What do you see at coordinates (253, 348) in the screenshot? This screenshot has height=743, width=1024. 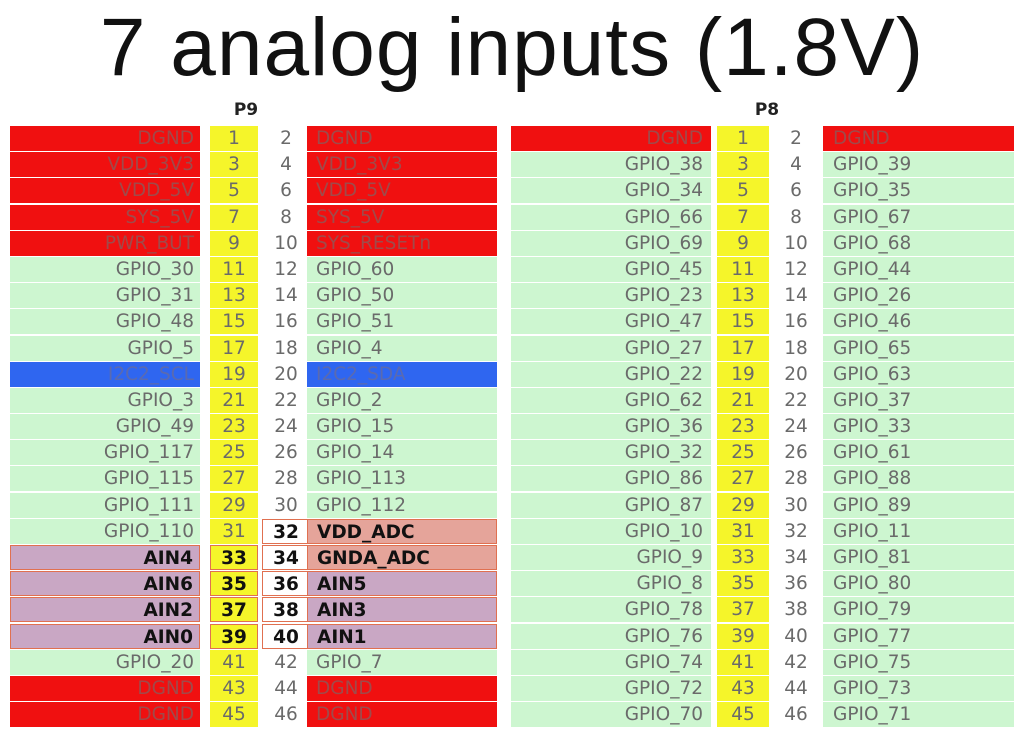 I see `p9-pin-row: GPIO_5 17 18 GPIO_4` at bounding box center [253, 348].